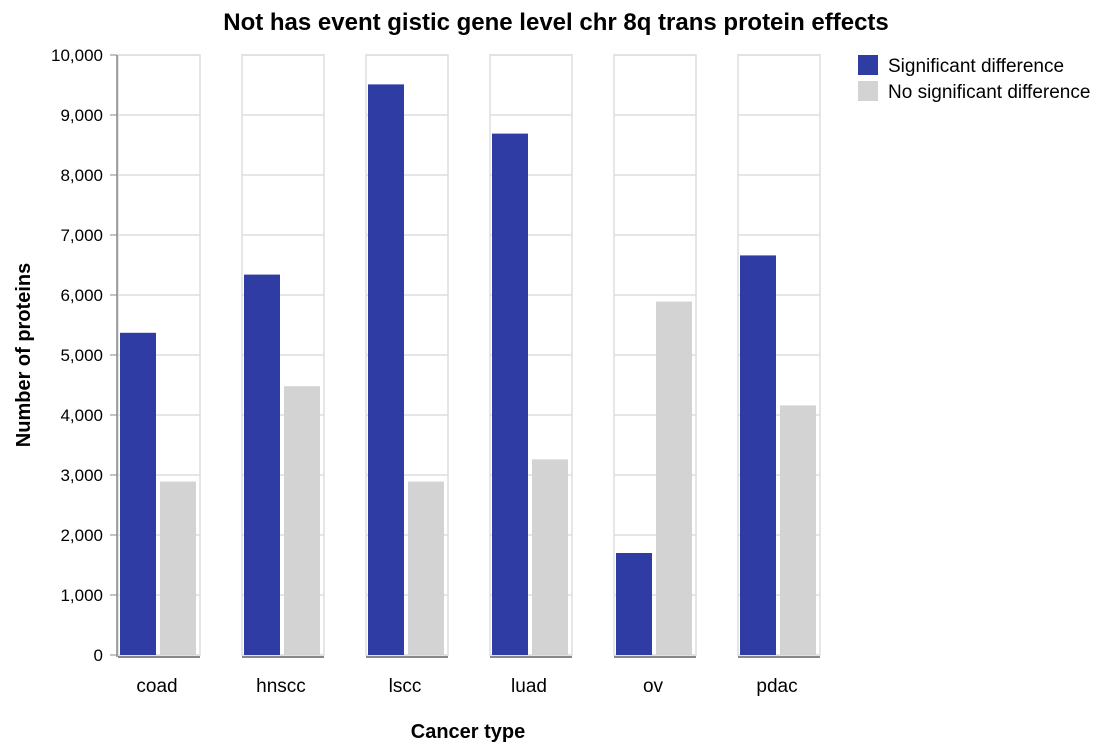 The height and width of the screenshot is (752, 1112). I want to click on category-label: pdac, so click(776, 686).